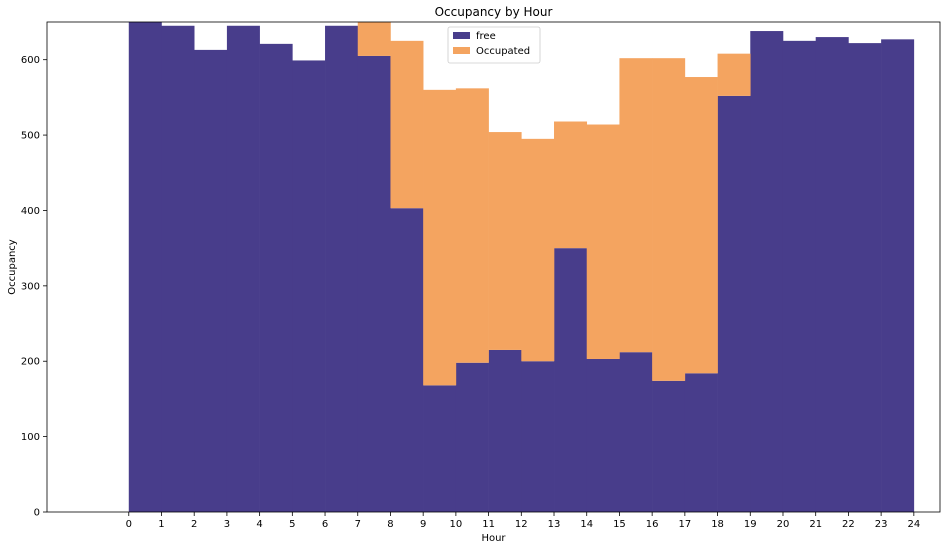 Image resolution: width=947 pixels, height=550 pixels. What do you see at coordinates (488, 524) in the screenshot?
I see `x-tick-label: 11` at bounding box center [488, 524].